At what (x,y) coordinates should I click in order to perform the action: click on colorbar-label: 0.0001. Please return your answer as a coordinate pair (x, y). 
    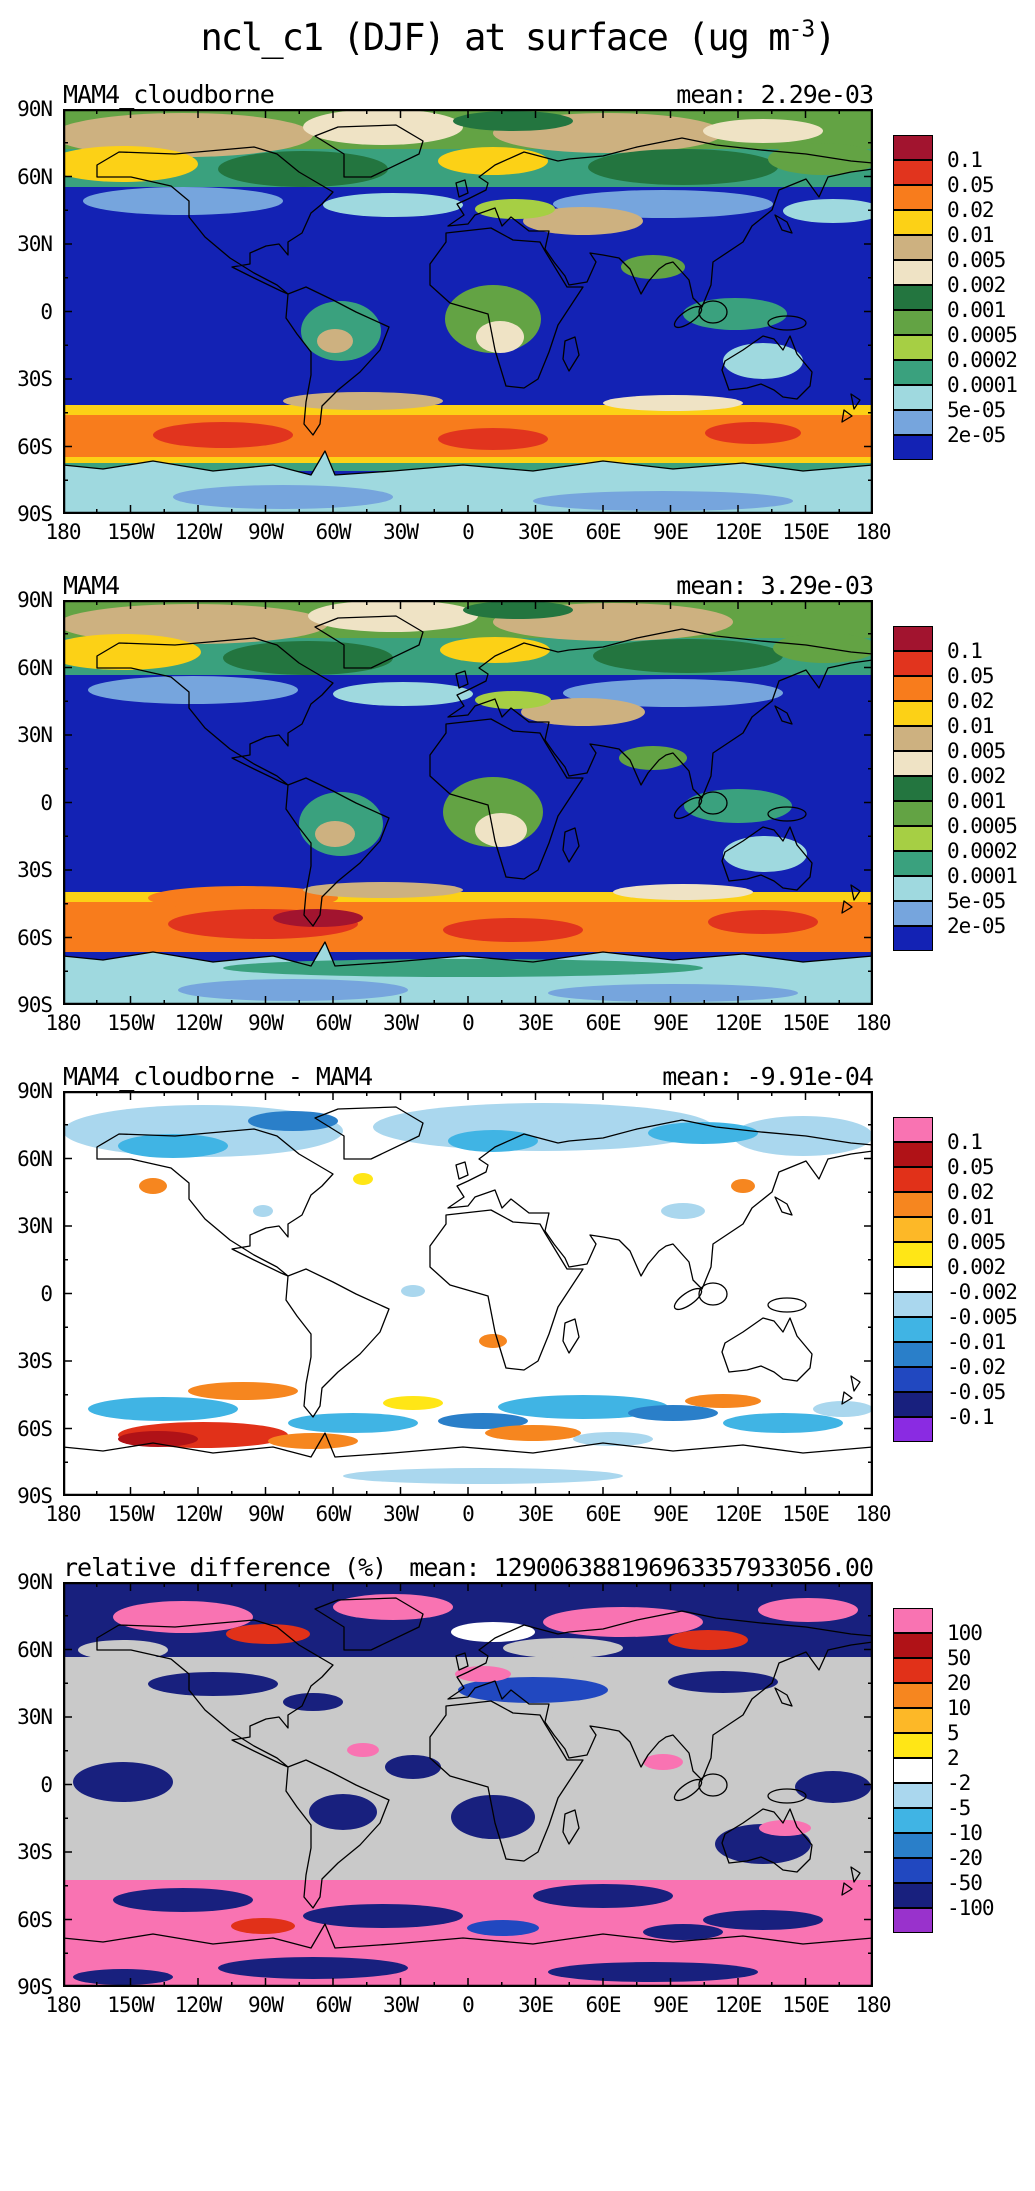
    Looking at the image, I should click on (982, 385).